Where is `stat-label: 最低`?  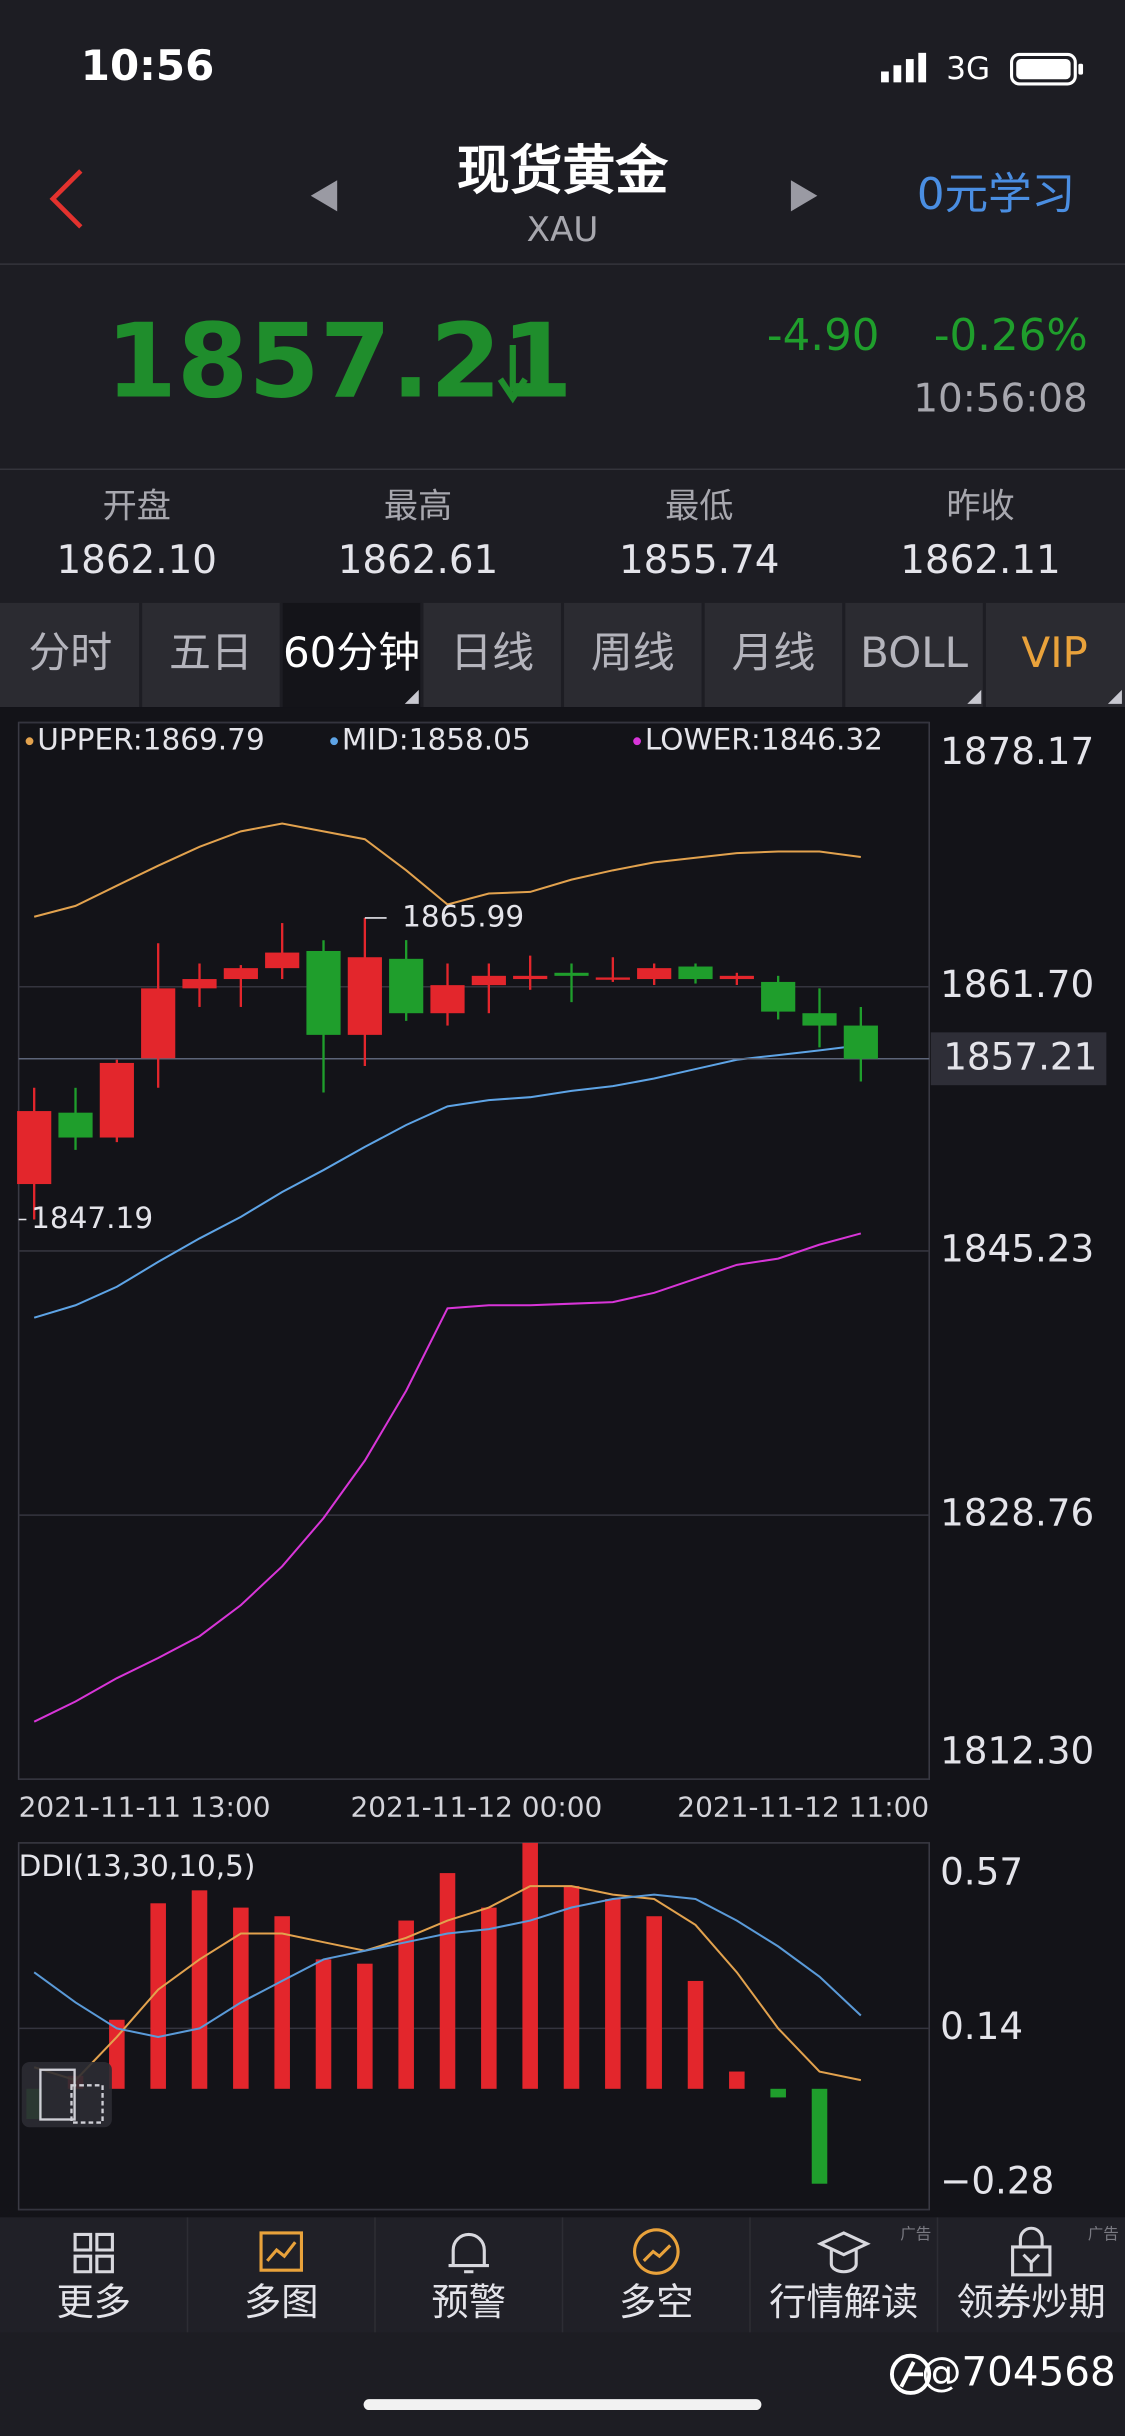 stat-label: 最低 is located at coordinates (699, 507).